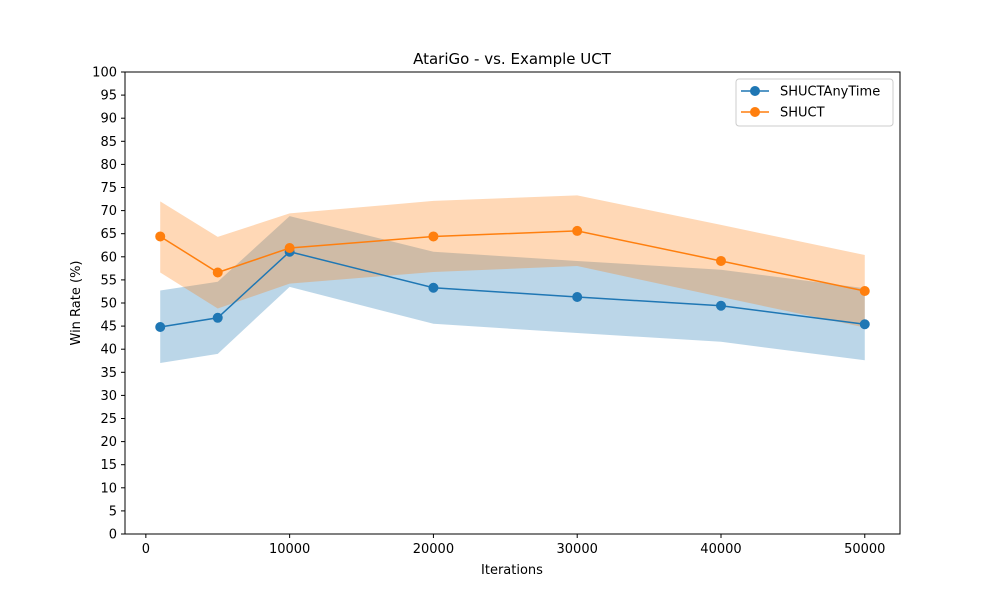  I want to click on y-tick-label-16: 80, so click(108, 165).